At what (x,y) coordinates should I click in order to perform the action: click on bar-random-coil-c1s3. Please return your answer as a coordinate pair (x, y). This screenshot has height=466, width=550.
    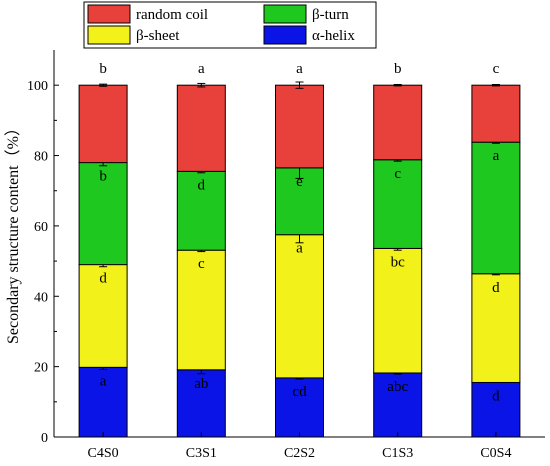
    Looking at the image, I should click on (398, 122).